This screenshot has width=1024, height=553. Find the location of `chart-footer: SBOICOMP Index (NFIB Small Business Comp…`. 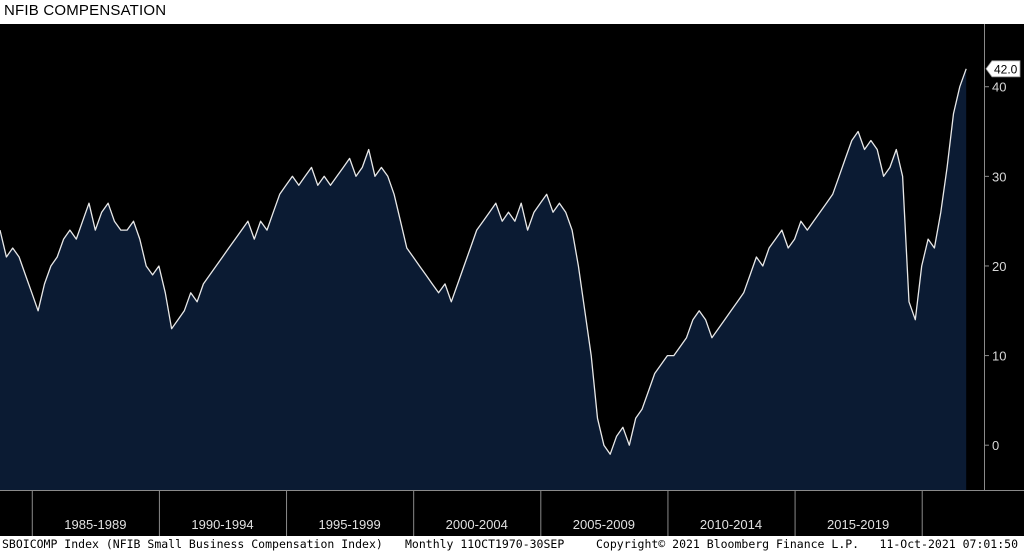

chart-footer: SBOICOMP Index (NFIB Small Business Comp… is located at coordinates (512, 544).